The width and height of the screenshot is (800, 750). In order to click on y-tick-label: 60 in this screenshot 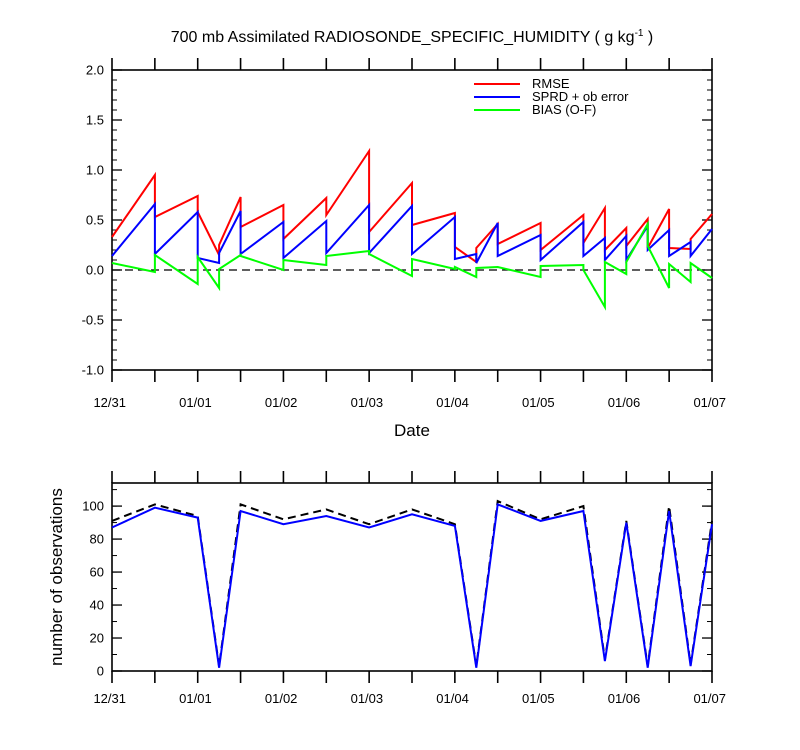, I will do `click(97, 572)`.